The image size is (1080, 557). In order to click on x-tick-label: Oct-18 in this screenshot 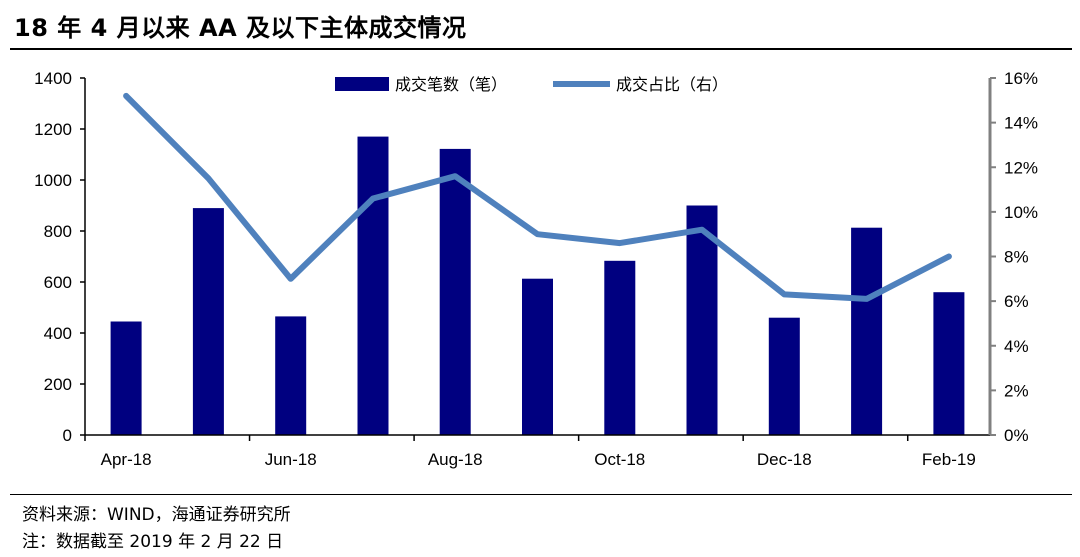, I will do `click(619, 459)`.